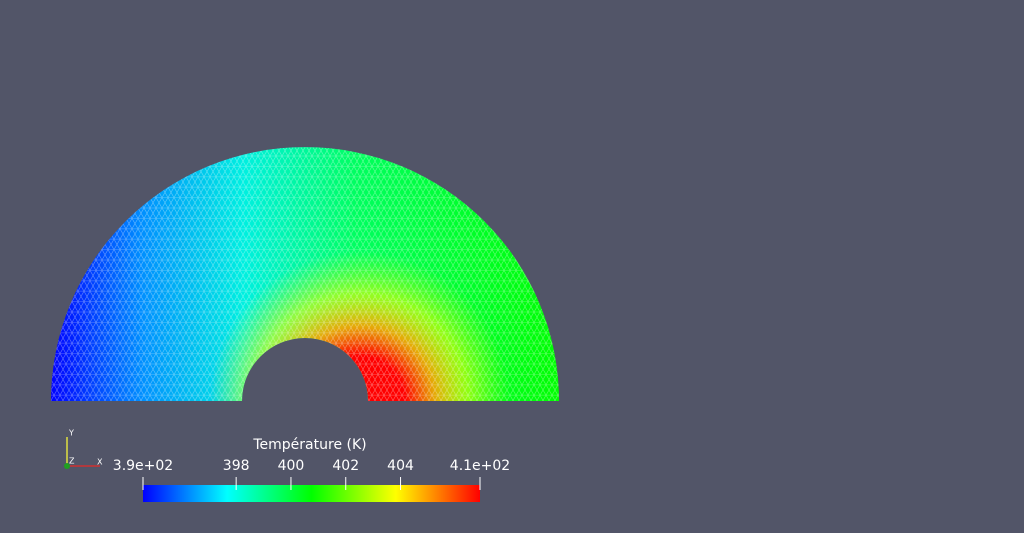 The width and height of the screenshot is (1024, 533). What do you see at coordinates (400, 466) in the screenshot?
I see `colorbar-tick-label: 404` at bounding box center [400, 466].